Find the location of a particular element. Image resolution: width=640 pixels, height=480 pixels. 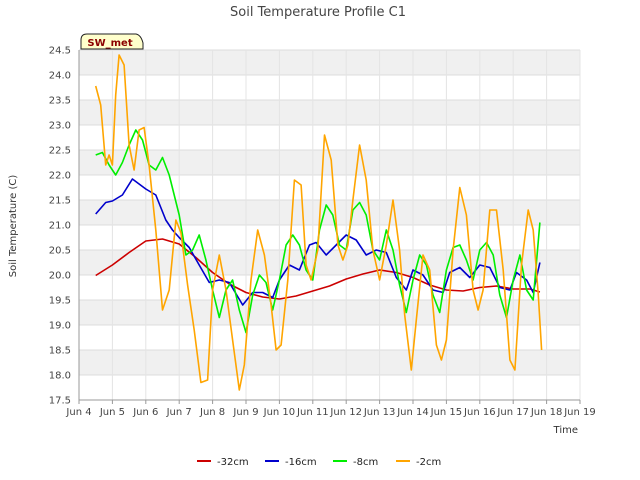

y-tick-label: 19.0 is located at coordinates (60, 326).